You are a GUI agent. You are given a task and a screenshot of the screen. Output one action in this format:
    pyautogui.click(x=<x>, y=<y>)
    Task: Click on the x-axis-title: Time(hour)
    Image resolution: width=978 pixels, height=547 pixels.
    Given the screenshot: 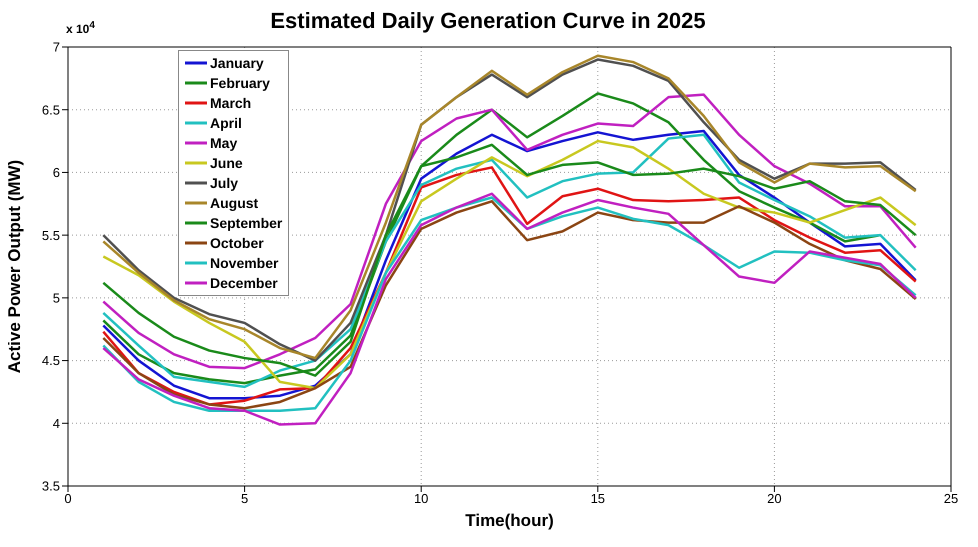 What is the action you would take?
    pyautogui.click(x=509, y=520)
    